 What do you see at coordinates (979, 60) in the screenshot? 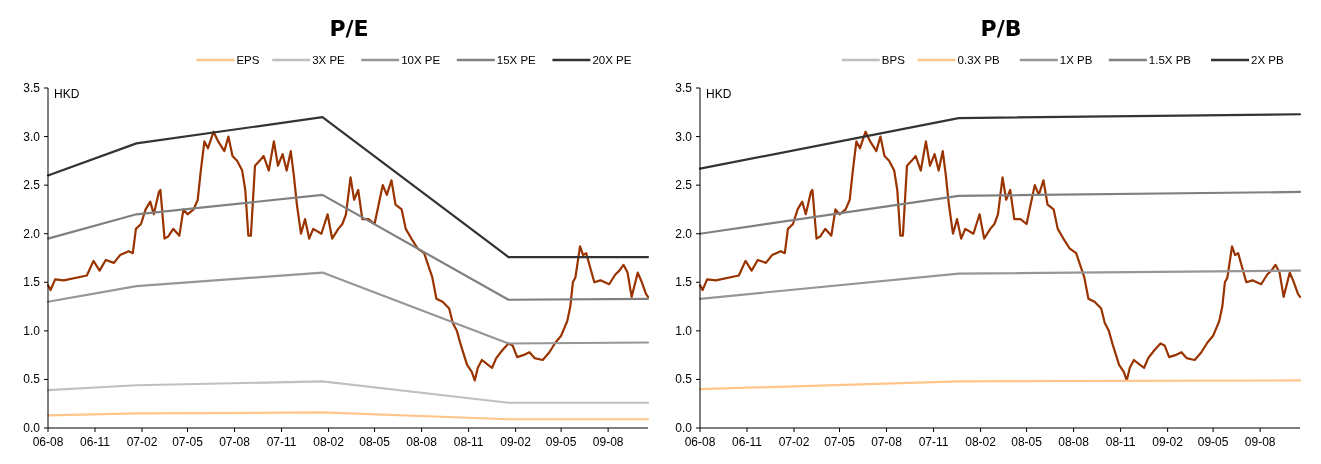
I see `legend-label: 0.3X PB` at bounding box center [979, 60].